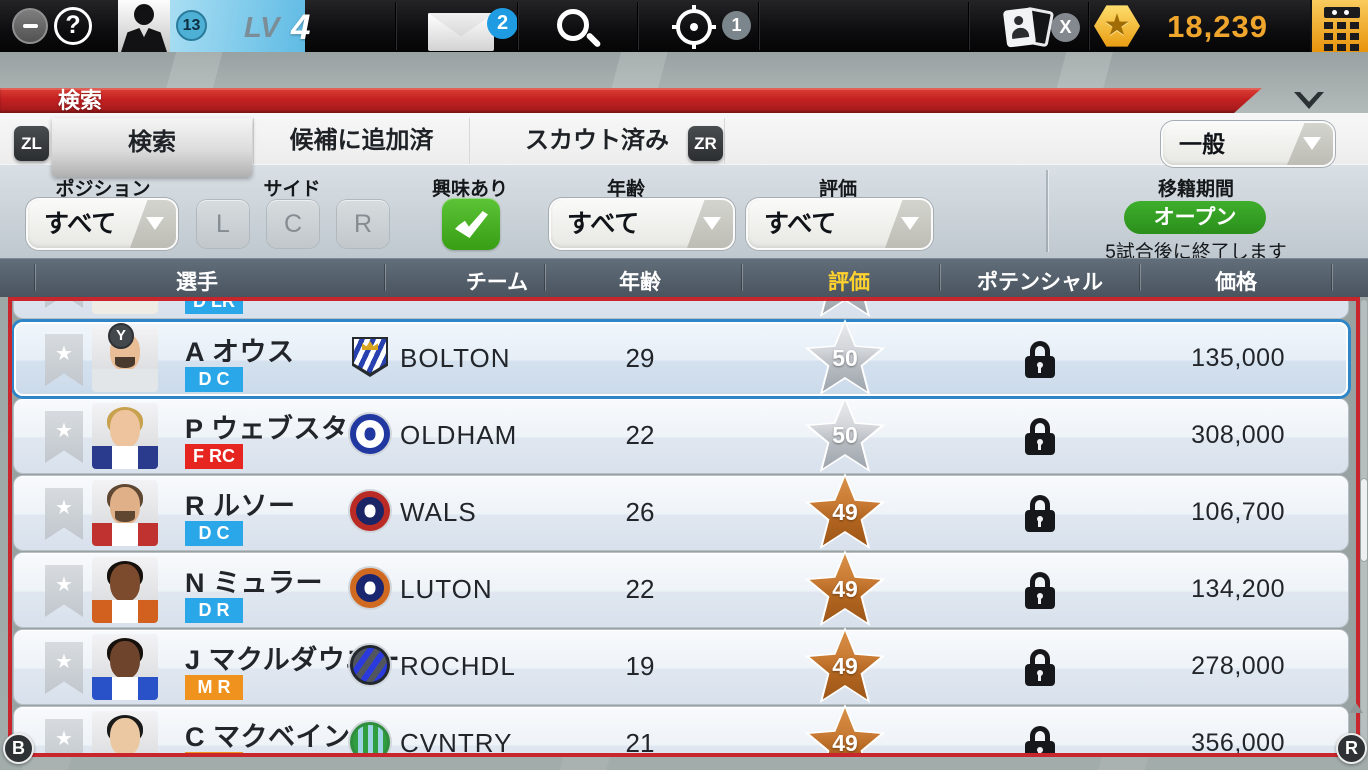 The height and width of the screenshot is (770, 1368). Describe the element at coordinates (438, 512) in the screenshot. I see `team-name: WALS` at that location.